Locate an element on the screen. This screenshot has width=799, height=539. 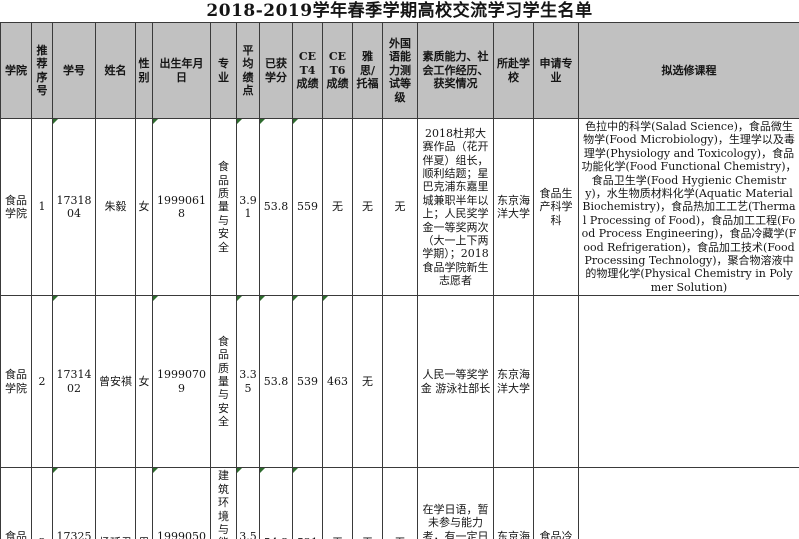
cell-cet6: 463 is located at coordinates (337, 382).